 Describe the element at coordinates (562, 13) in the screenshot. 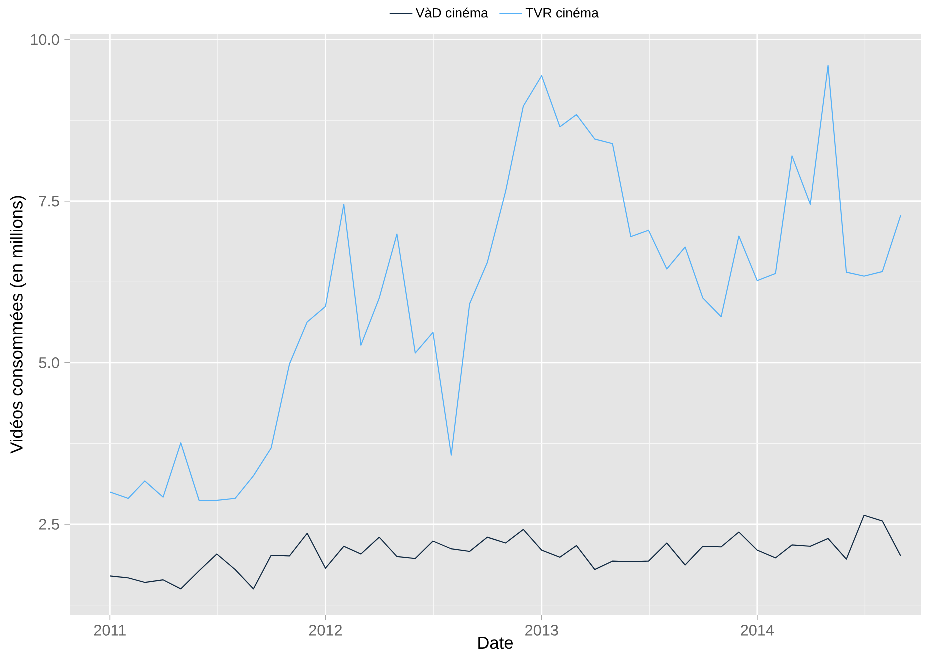

I see `legend-label: TVR cinéma` at that location.